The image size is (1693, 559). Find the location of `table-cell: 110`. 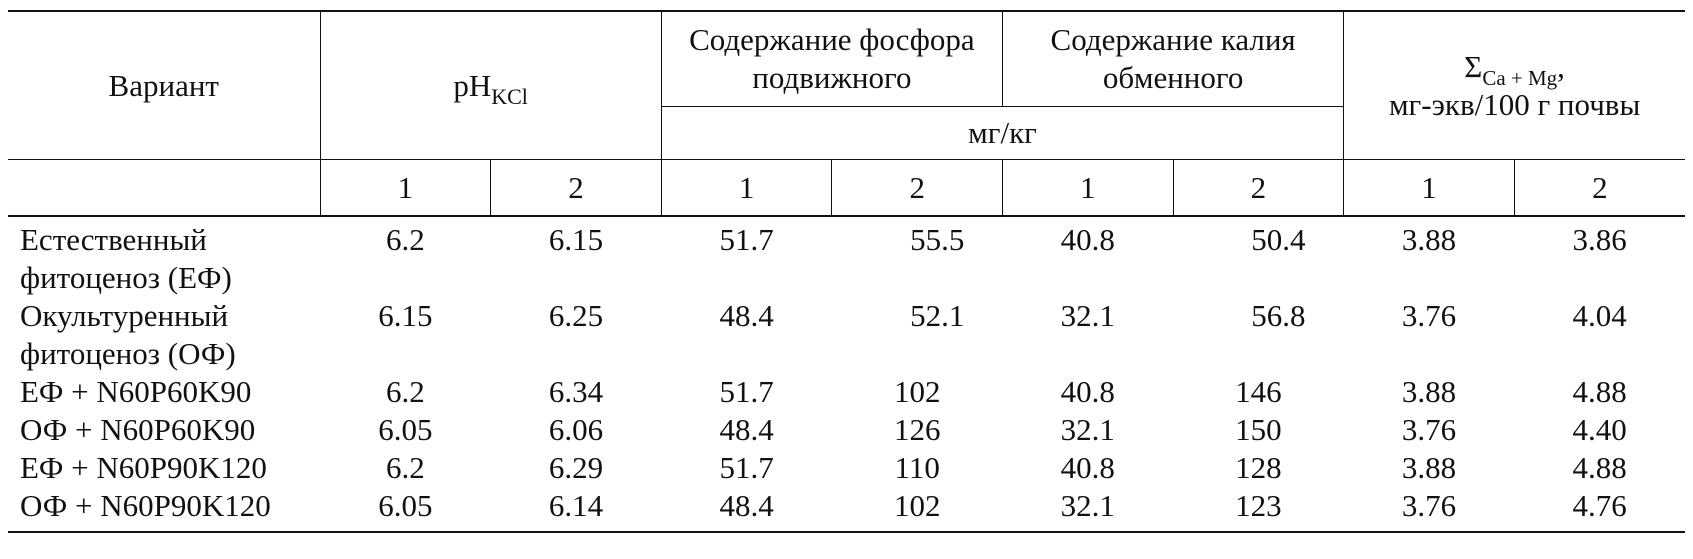

table-cell: 110 is located at coordinates (917, 467).